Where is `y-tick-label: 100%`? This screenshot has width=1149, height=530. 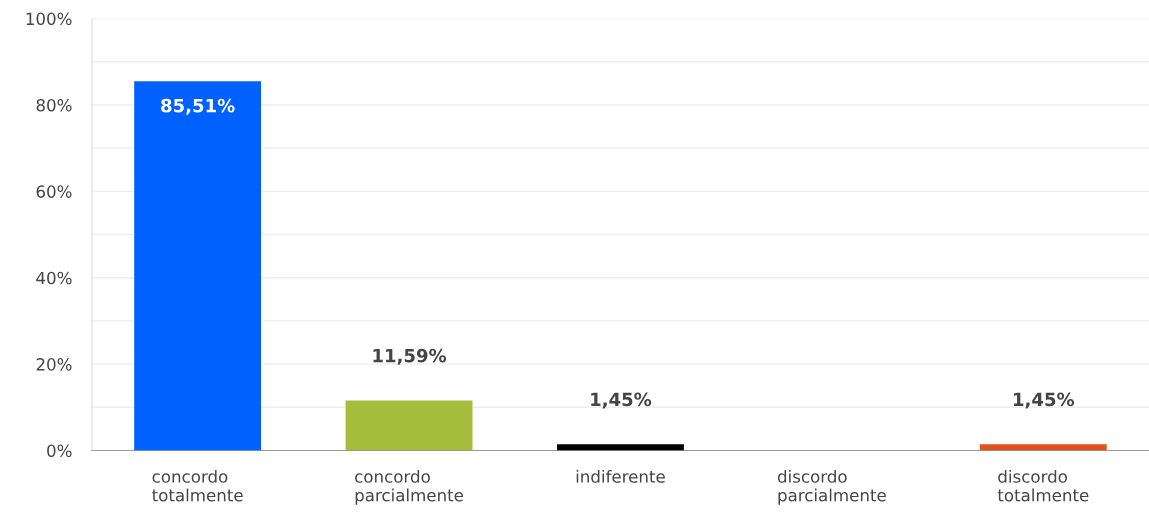 y-tick-label: 100% is located at coordinates (49, 19).